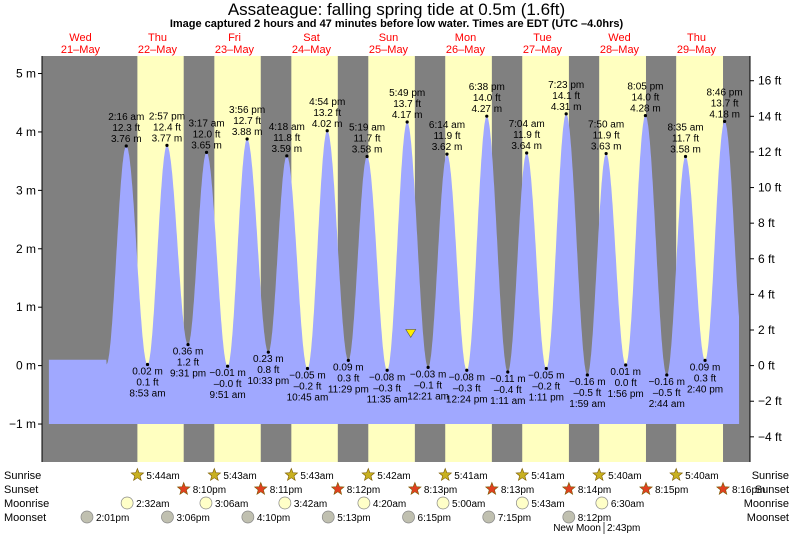 The width and height of the screenshot is (793, 538). I want to click on date-label: 23–May, so click(235, 50).